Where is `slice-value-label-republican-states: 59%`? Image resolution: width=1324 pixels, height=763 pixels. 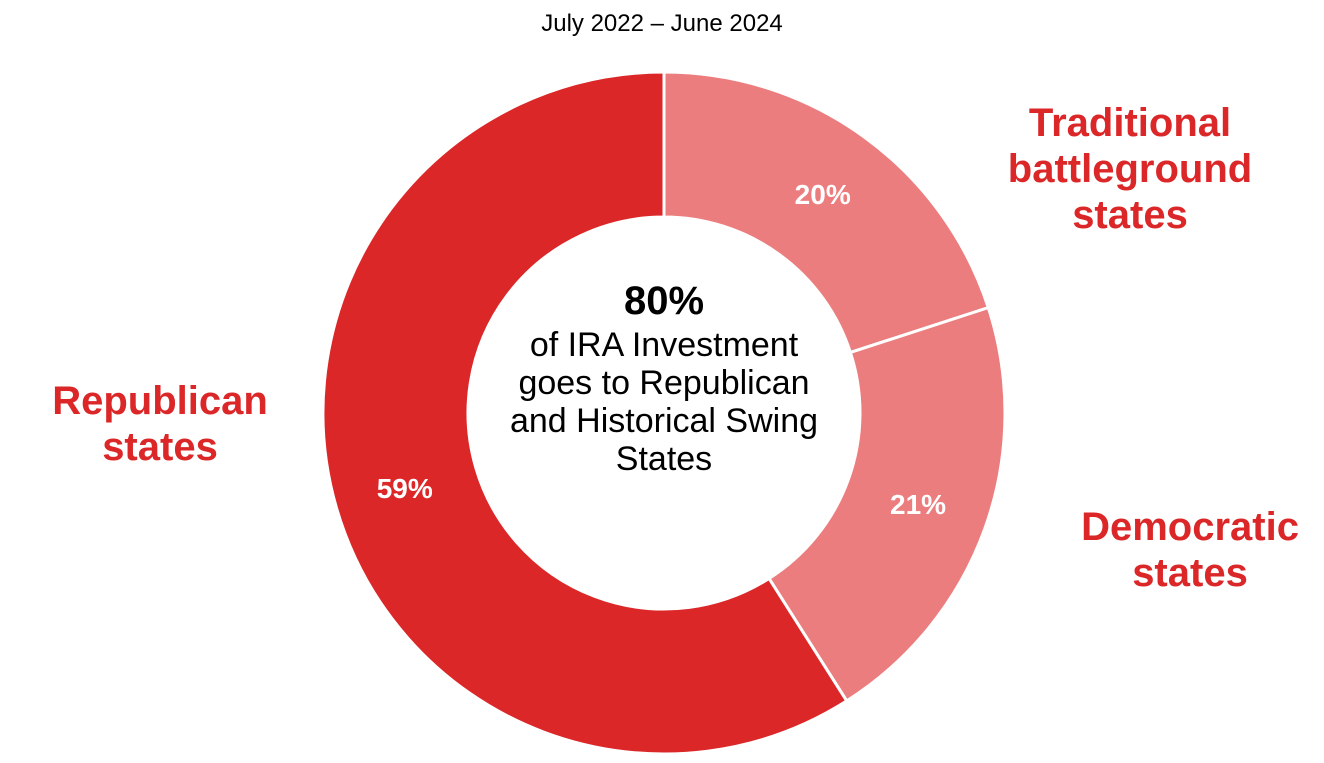 slice-value-label-republican-states: 59% is located at coordinates (405, 488).